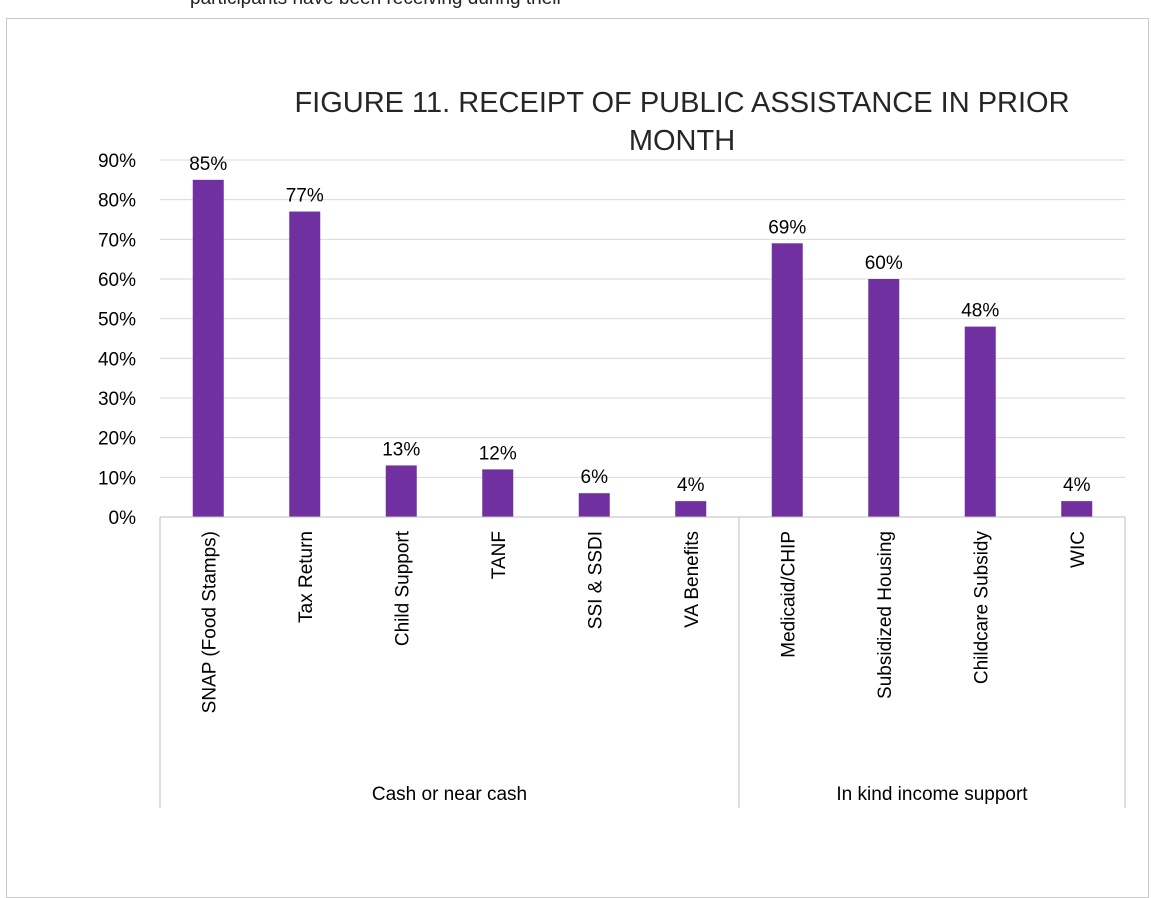 The height and width of the screenshot is (898, 1151). Describe the element at coordinates (692, 579) in the screenshot. I see `category-label: VA Benefits` at that location.